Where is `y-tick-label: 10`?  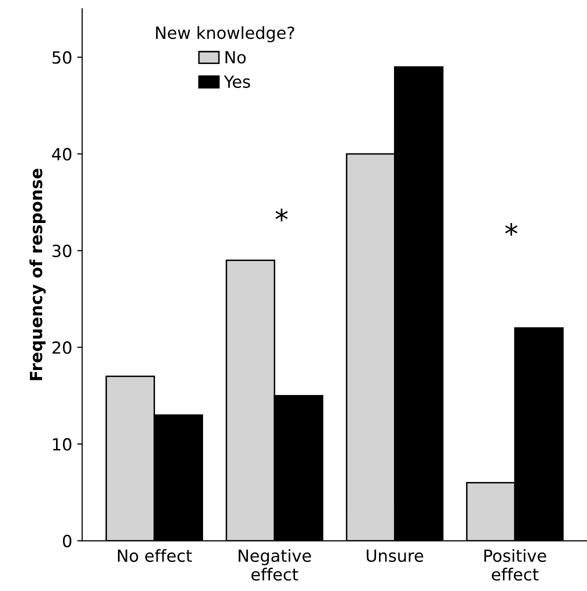
y-tick-label: 10 is located at coordinates (62, 444).